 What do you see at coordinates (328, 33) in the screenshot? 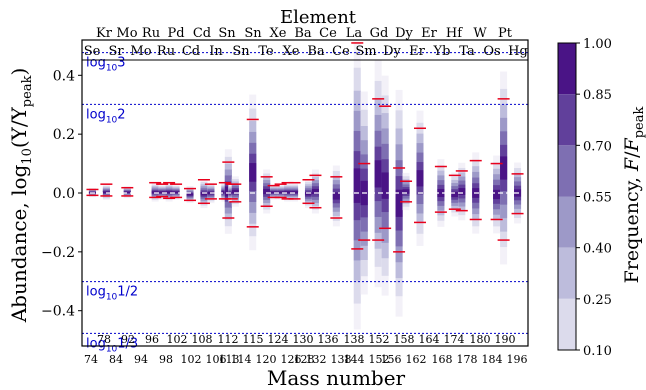
I see `top-element-label: Ce` at bounding box center [328, 33].